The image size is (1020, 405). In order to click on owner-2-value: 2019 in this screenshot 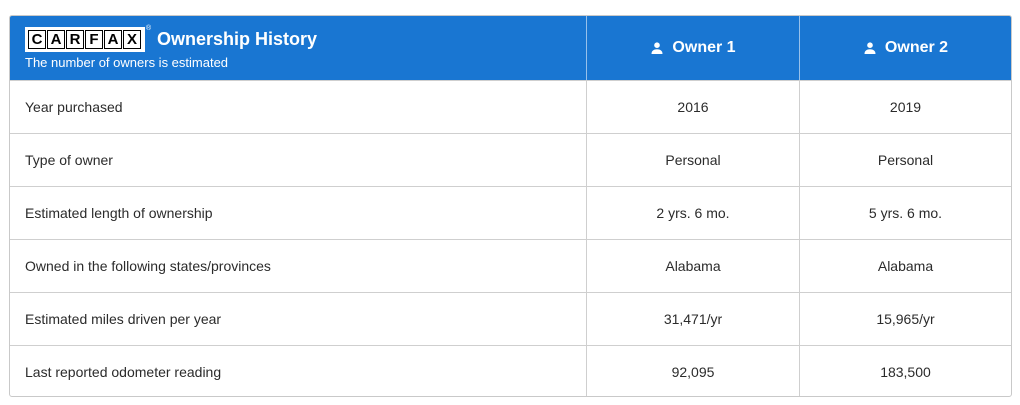, I will do `click(905, 107)`.